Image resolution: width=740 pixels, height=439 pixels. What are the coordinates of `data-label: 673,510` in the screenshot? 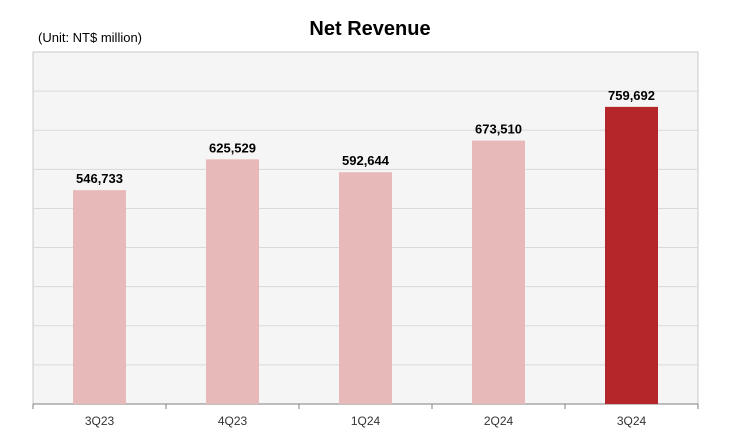 It's located at (498, 129).